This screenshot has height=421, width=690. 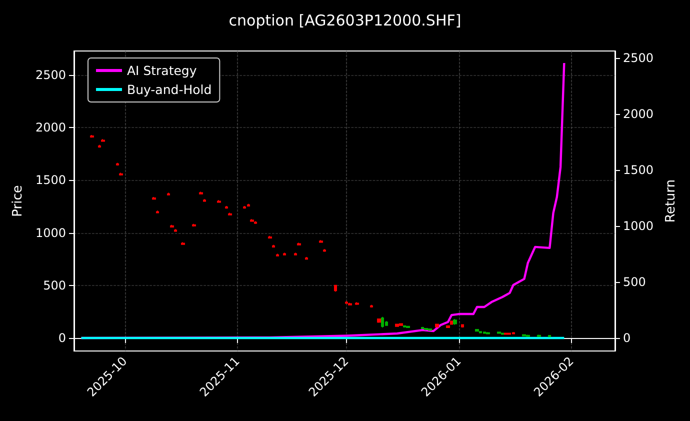 I want to click on y2-tick-label: 1500, so click(x=638, y=169).